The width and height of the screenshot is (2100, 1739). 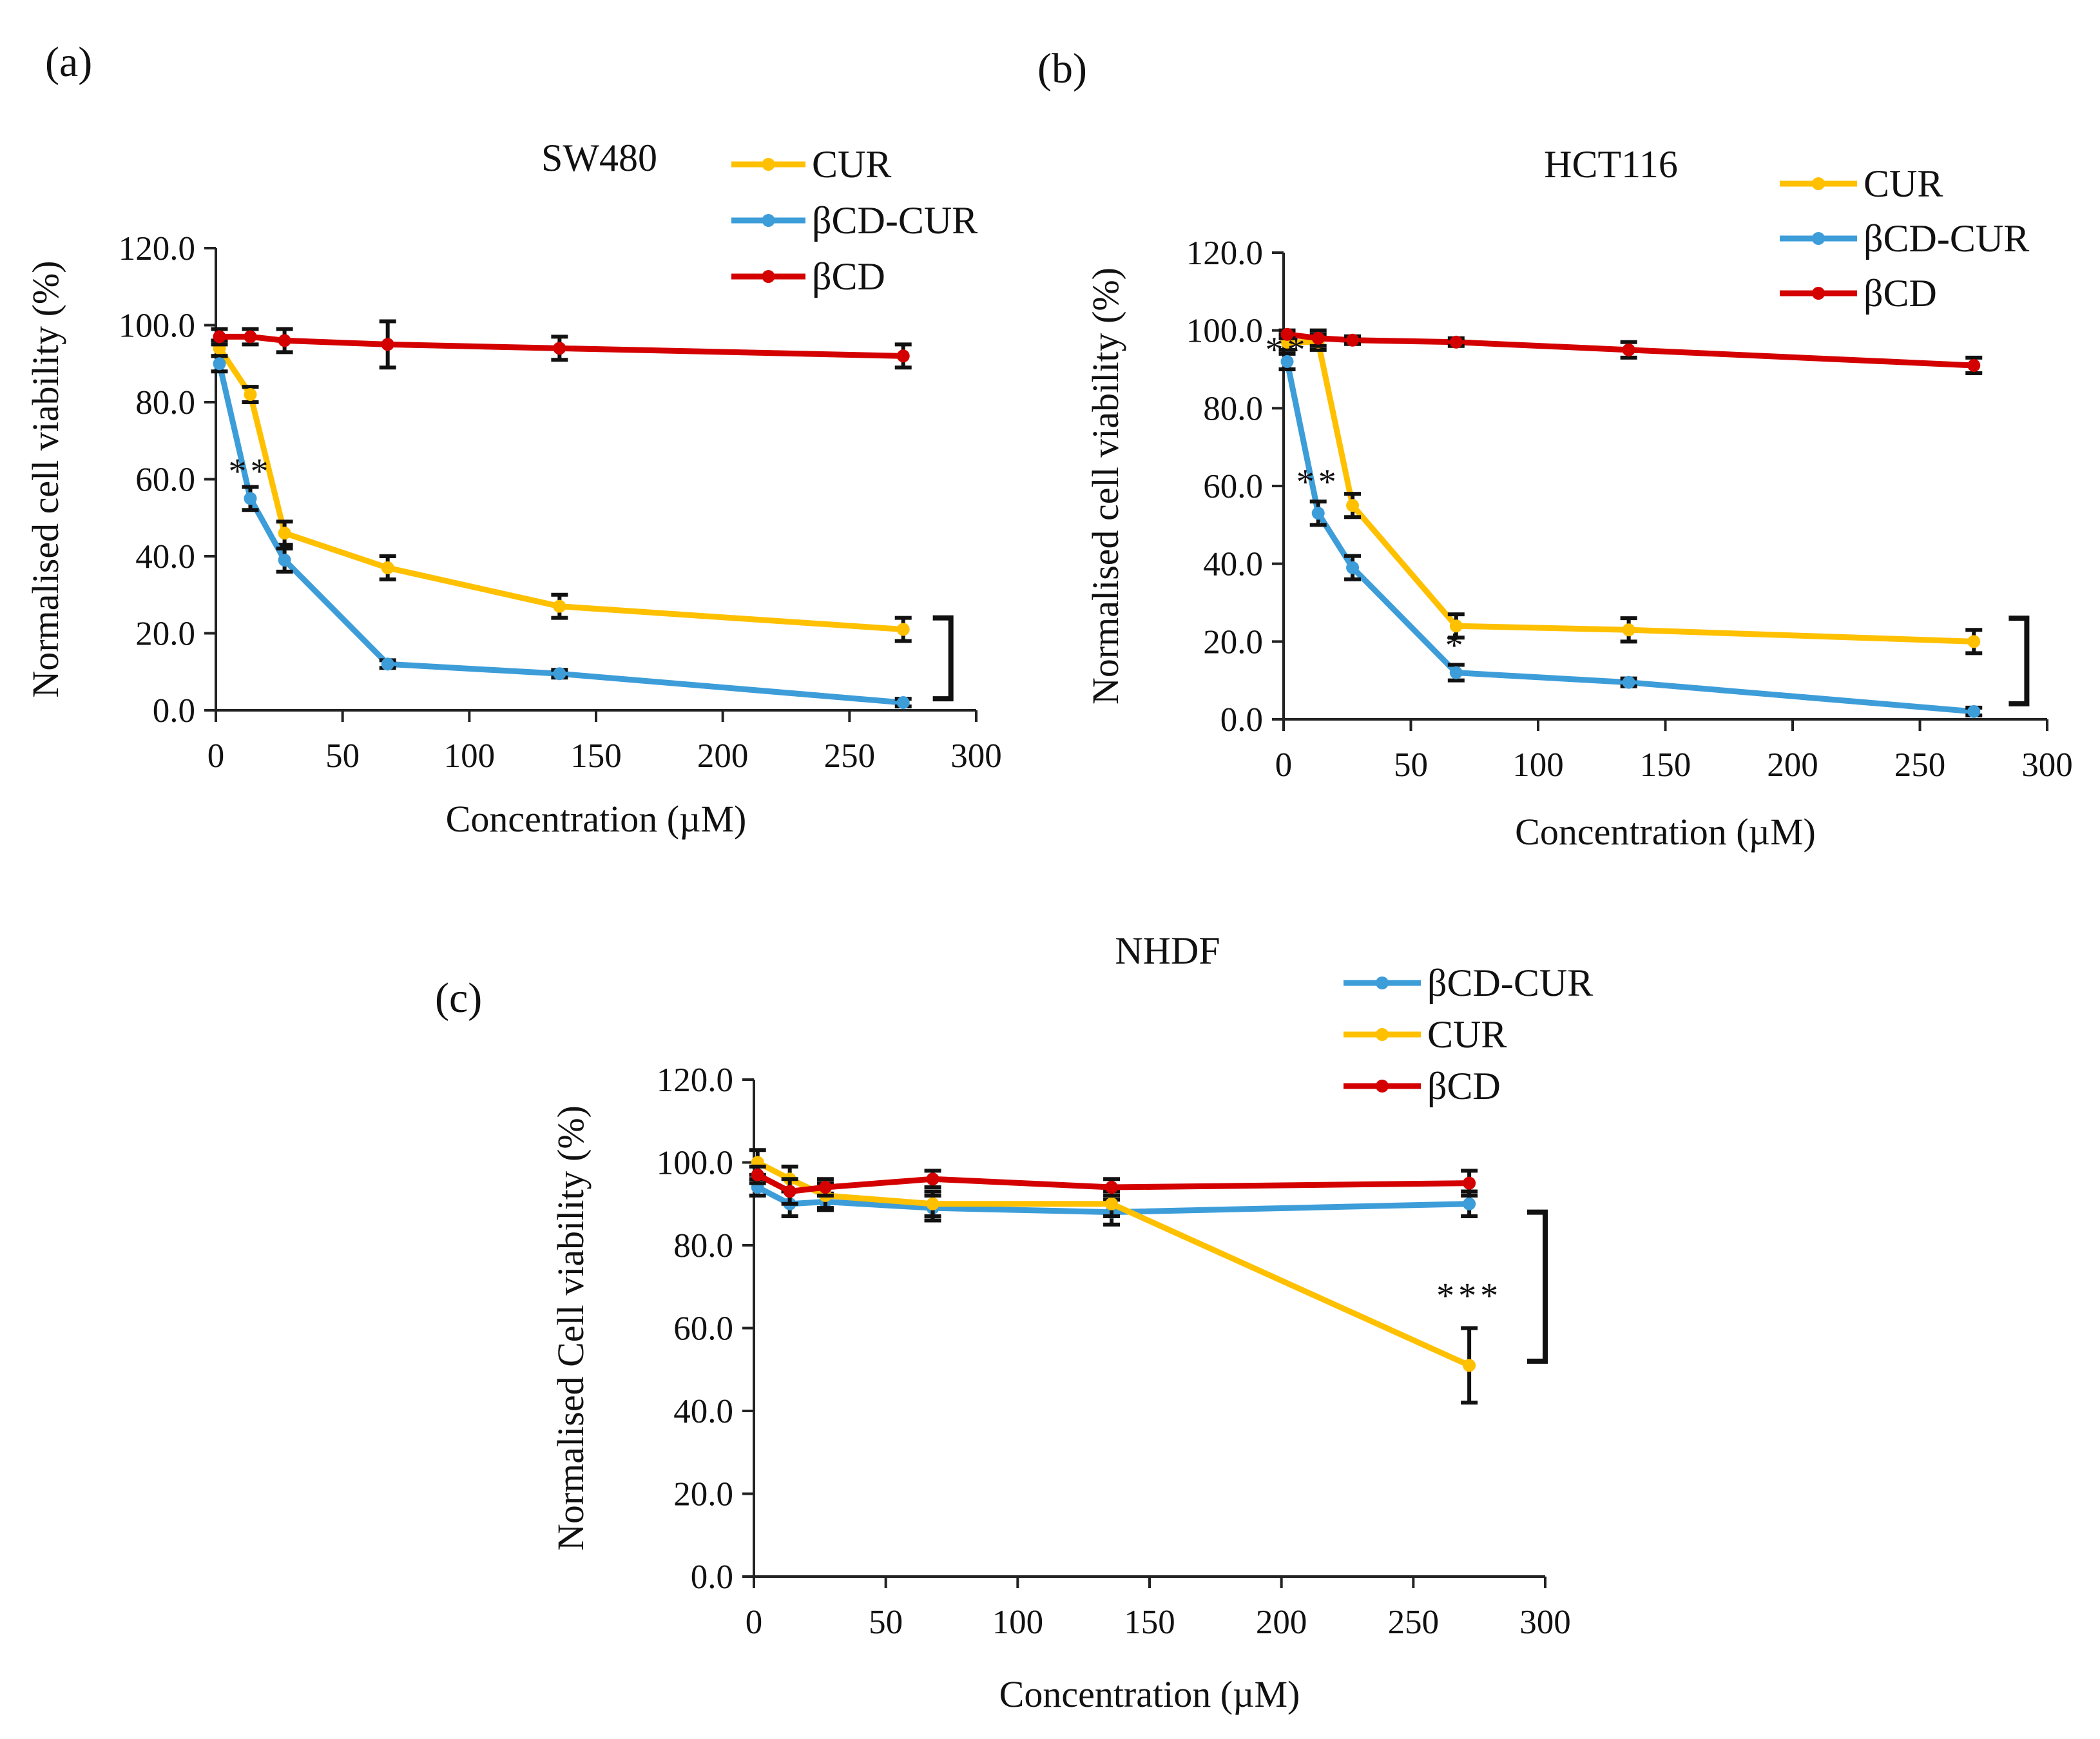 What do you see at coordinates (68, 62) in the screenshot?
I see `panel-label: (a)` at bounding box center [68, 62].